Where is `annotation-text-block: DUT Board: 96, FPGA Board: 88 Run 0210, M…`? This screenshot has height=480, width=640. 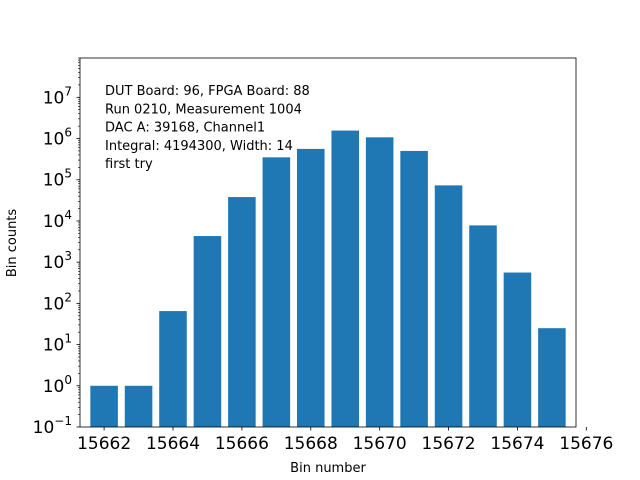
annotation-text-block: DUT Board: 96, FPGA Board: 88 Run 0210, M… is located at coordinates (207, 128).